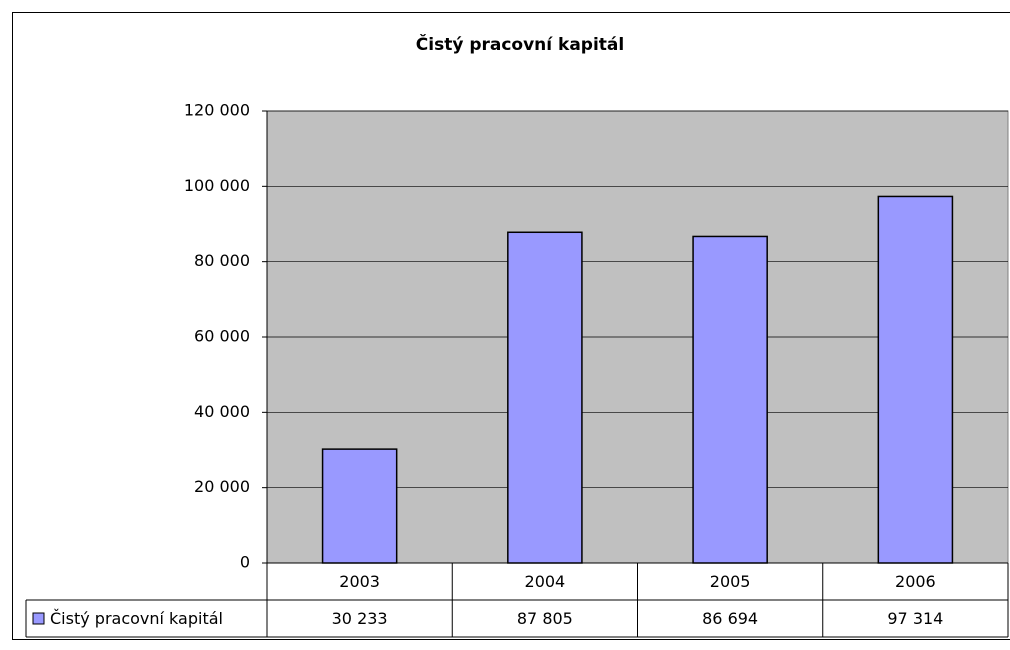  Describe the element at coordinates (217, 185) in the screenshot. I see `y-tick-label: 100 000` at that location.